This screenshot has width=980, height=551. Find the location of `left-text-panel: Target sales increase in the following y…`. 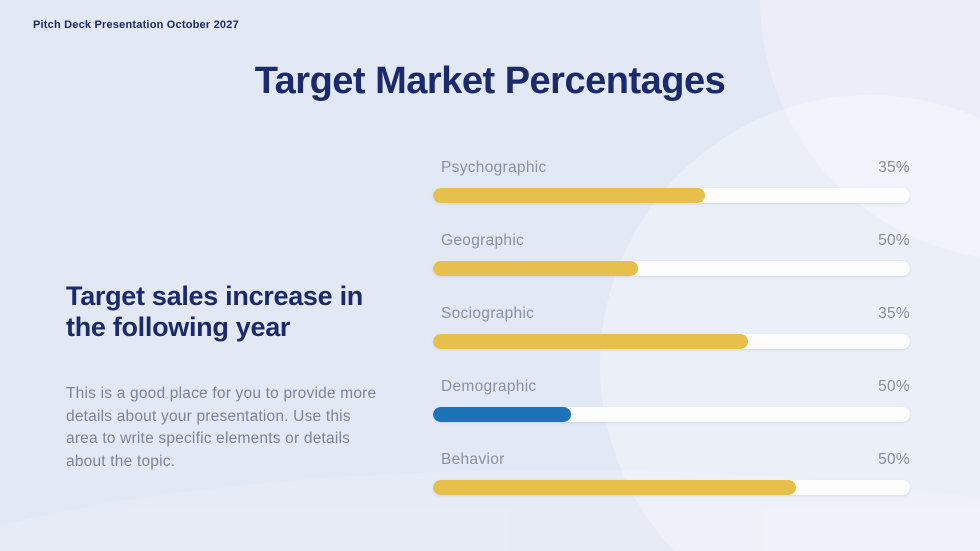

left-text-panel: Target sales increase in the following y… is located at coordinates (227, 377).